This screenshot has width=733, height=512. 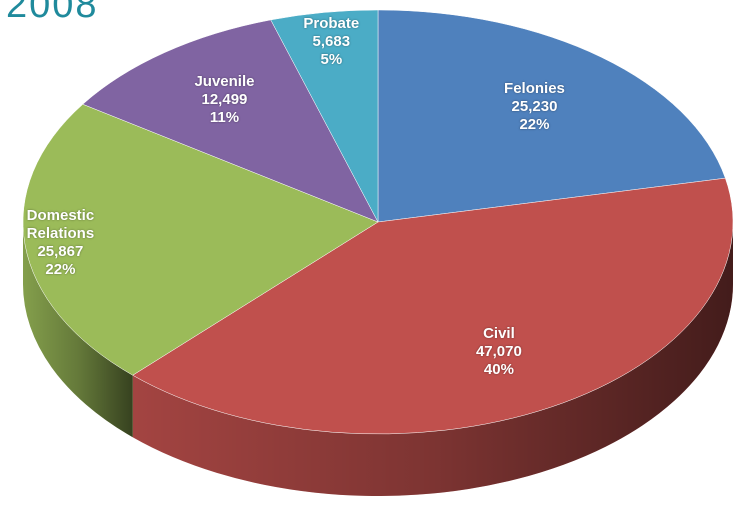 I want to click on slice-value: 12,499, so click(x=224, y=99).